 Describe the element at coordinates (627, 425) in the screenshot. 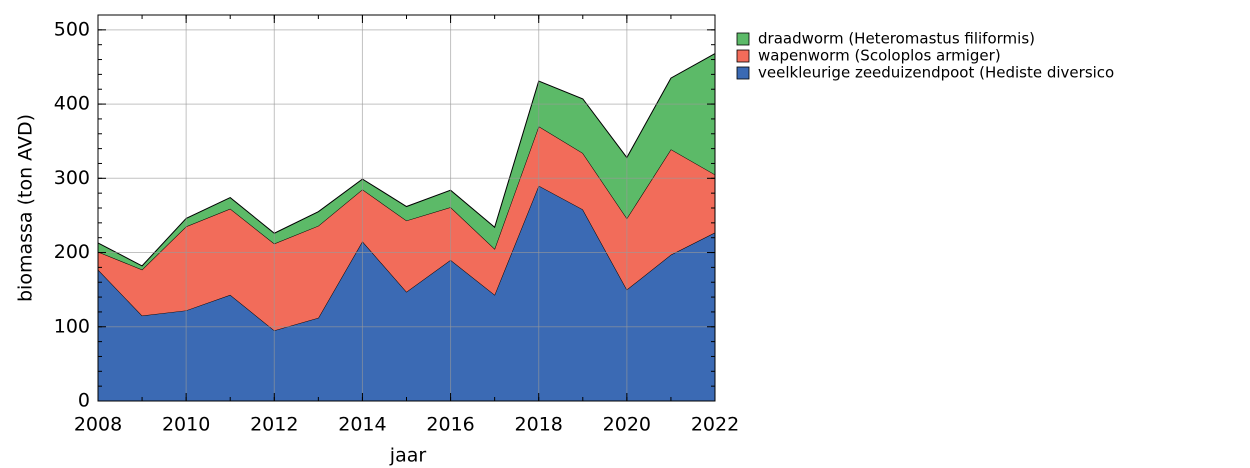

I see `x-tick-label: 2020` at that location.